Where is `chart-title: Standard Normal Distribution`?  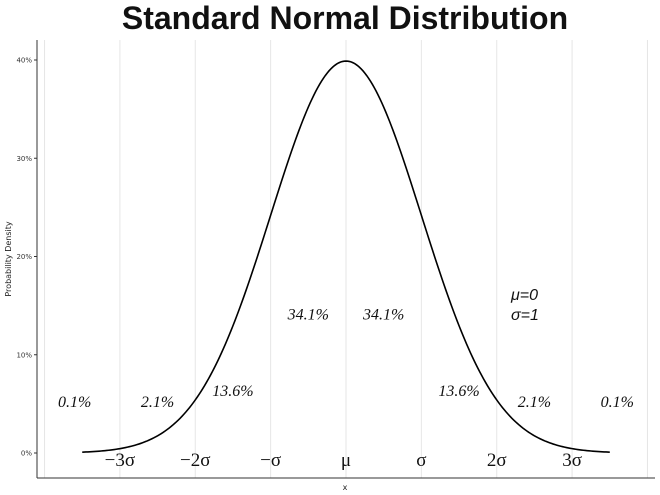 chart-title: Standard Normal Distribution is located at coordinates (345, 18).